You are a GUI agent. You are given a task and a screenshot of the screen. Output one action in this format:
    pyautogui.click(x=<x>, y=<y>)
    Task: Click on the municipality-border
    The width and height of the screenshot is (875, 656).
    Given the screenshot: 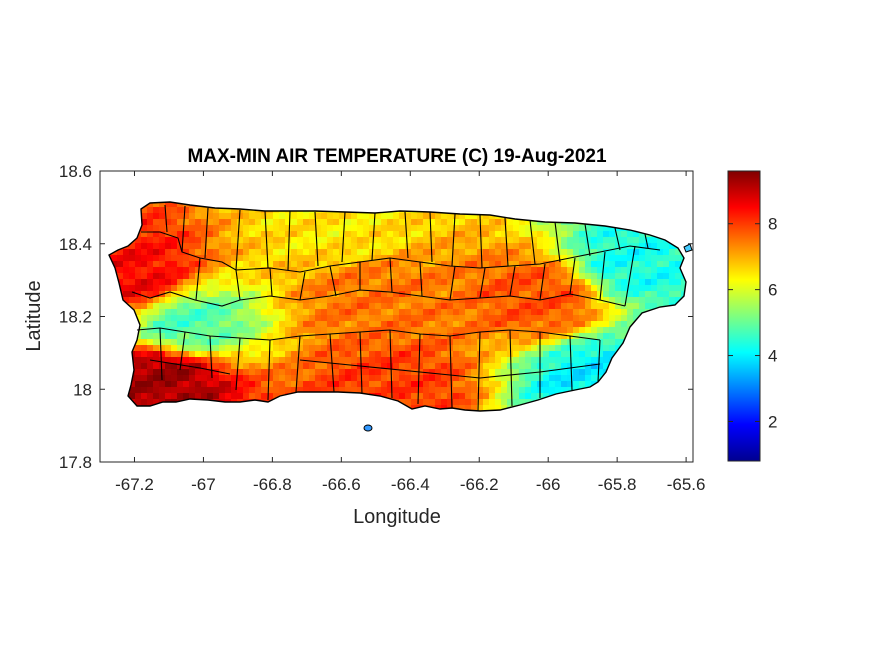 What is the action you would take?
    pyautogui.click(x=391, y=275)
    